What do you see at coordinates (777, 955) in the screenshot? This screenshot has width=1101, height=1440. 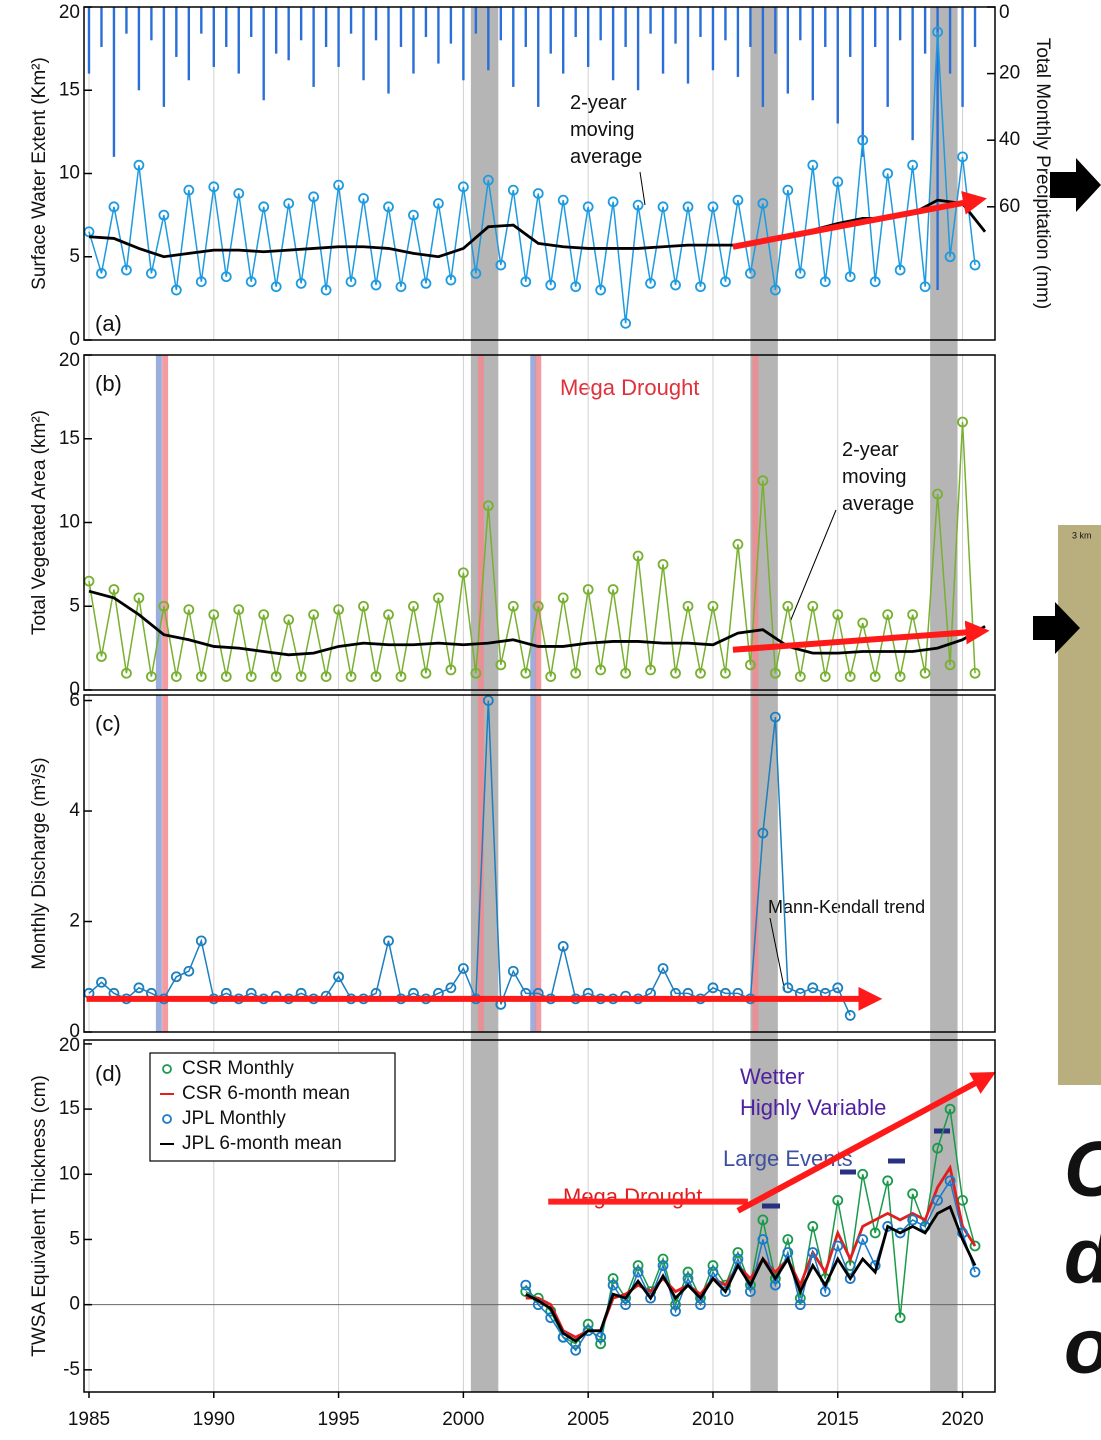 I see `leader-line` at bounding box center [777, 955].